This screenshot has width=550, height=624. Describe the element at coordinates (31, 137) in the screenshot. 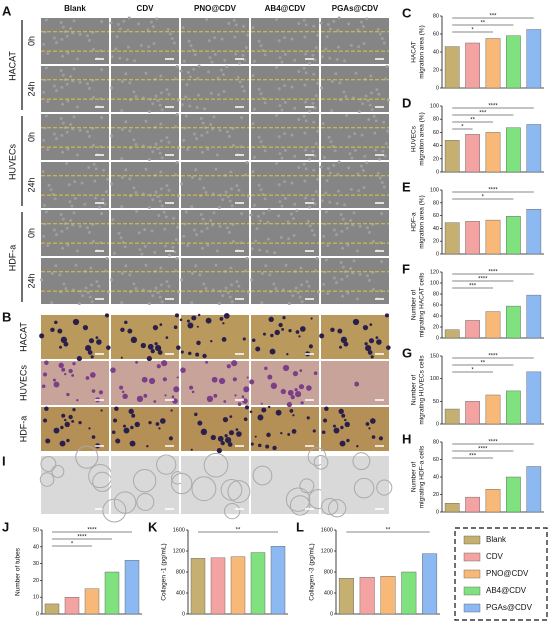

I see `row-label: 0h` at that location.